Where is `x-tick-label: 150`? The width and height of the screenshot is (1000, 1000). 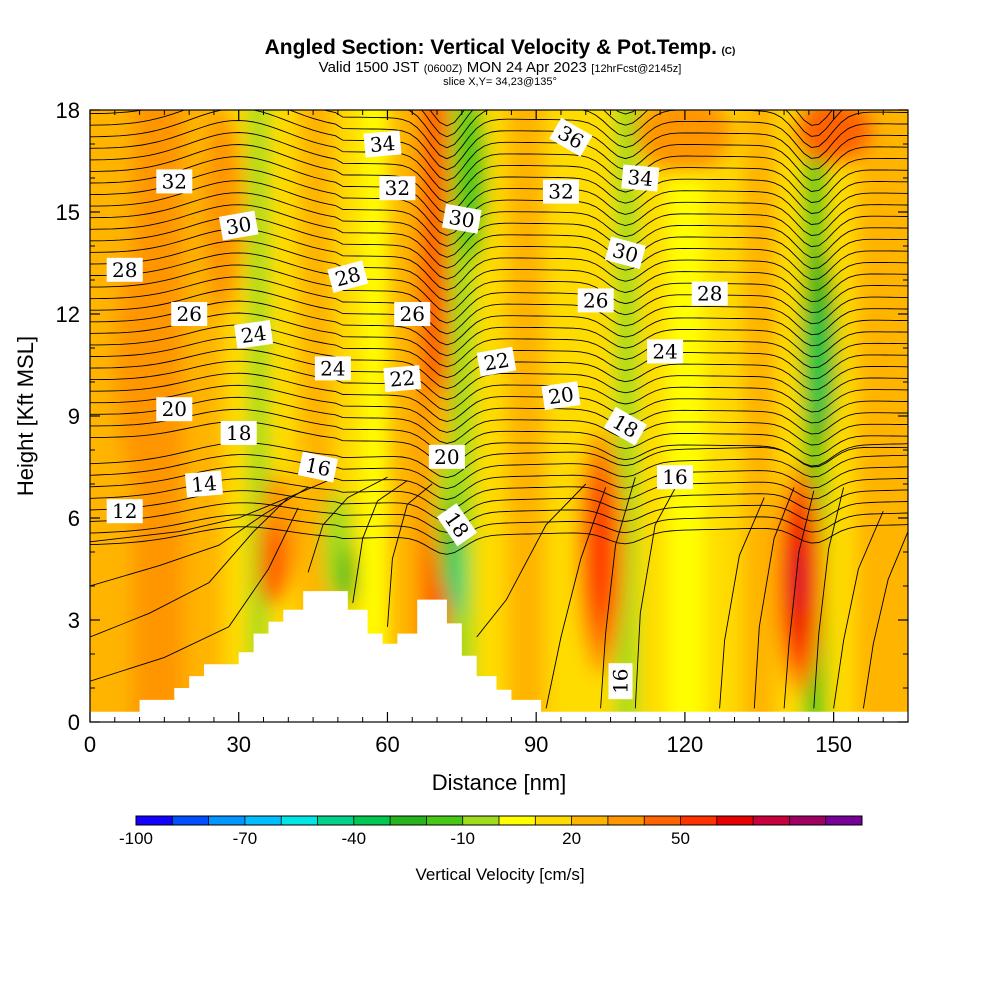
x-tick-label: 150 is located at coordinates (833, 744).